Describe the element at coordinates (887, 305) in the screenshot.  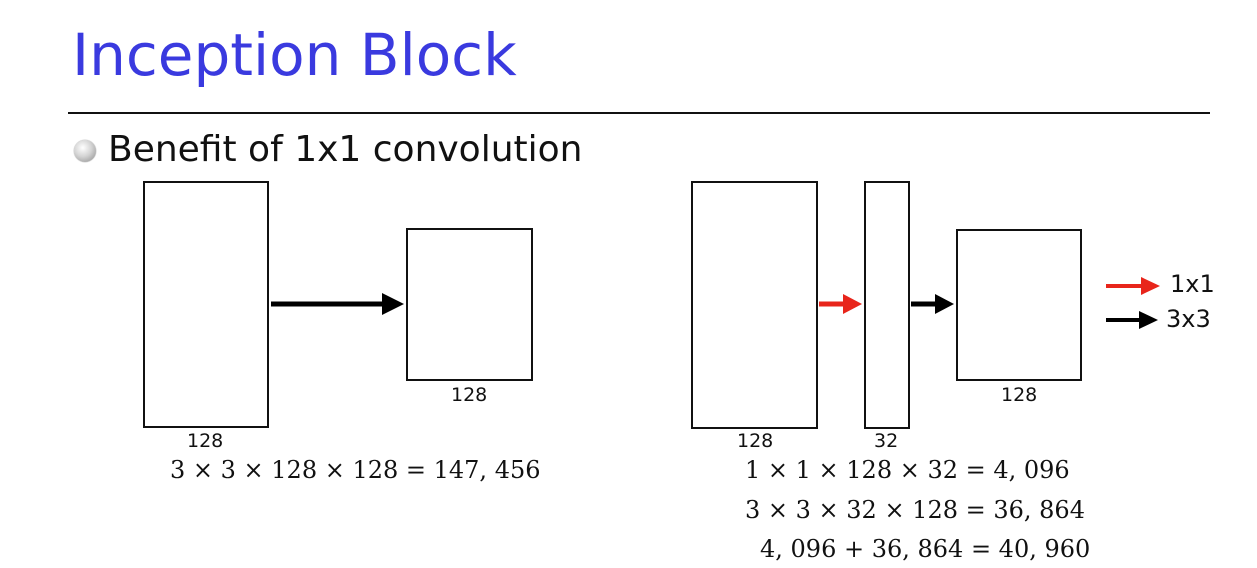
I see `right-bottleneck-volume` at that location.